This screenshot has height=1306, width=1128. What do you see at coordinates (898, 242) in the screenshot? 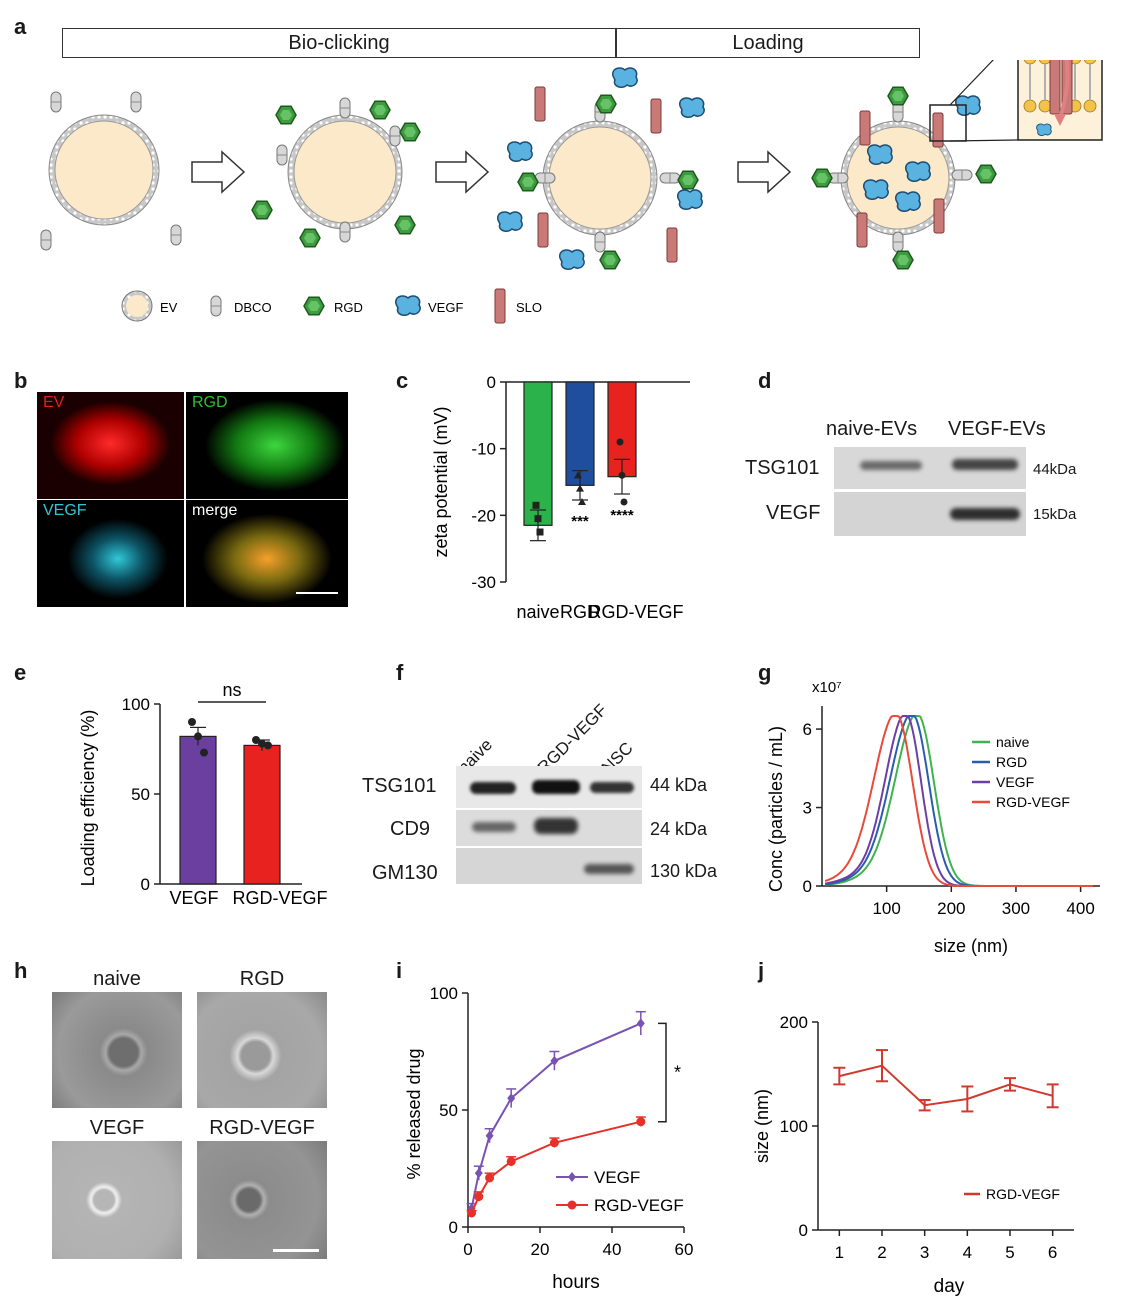
I see `dbco-4b` at bounding box center [898, 242].